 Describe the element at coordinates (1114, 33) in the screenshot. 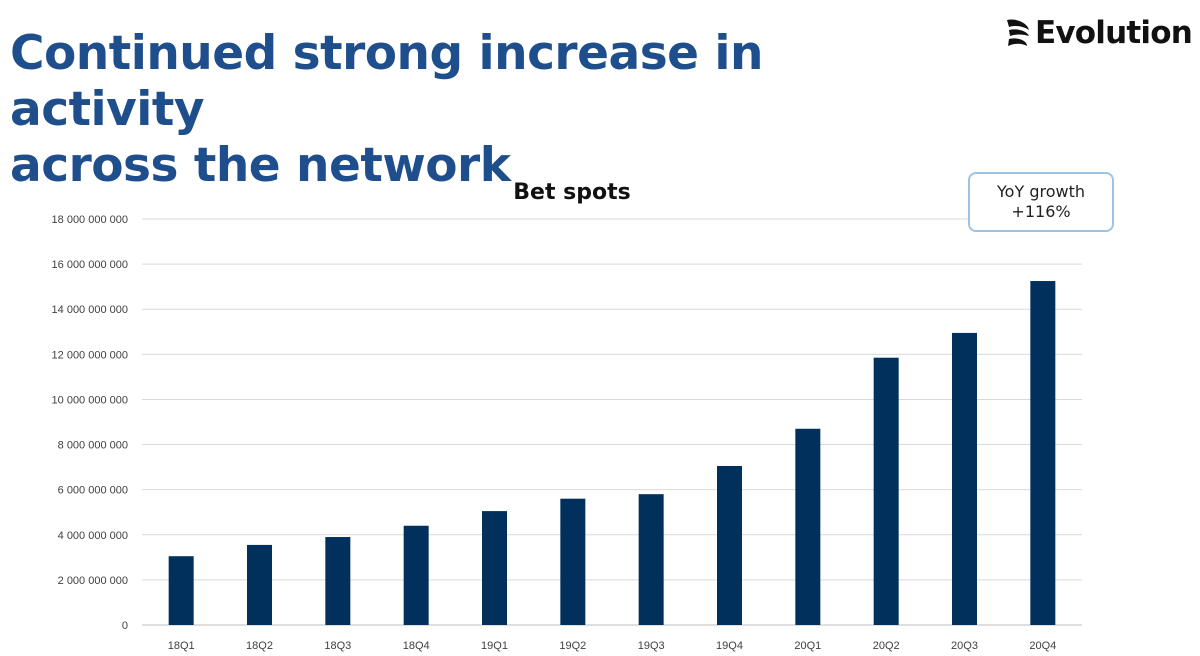

I see `logo-wordmark: Evolution` at that location.